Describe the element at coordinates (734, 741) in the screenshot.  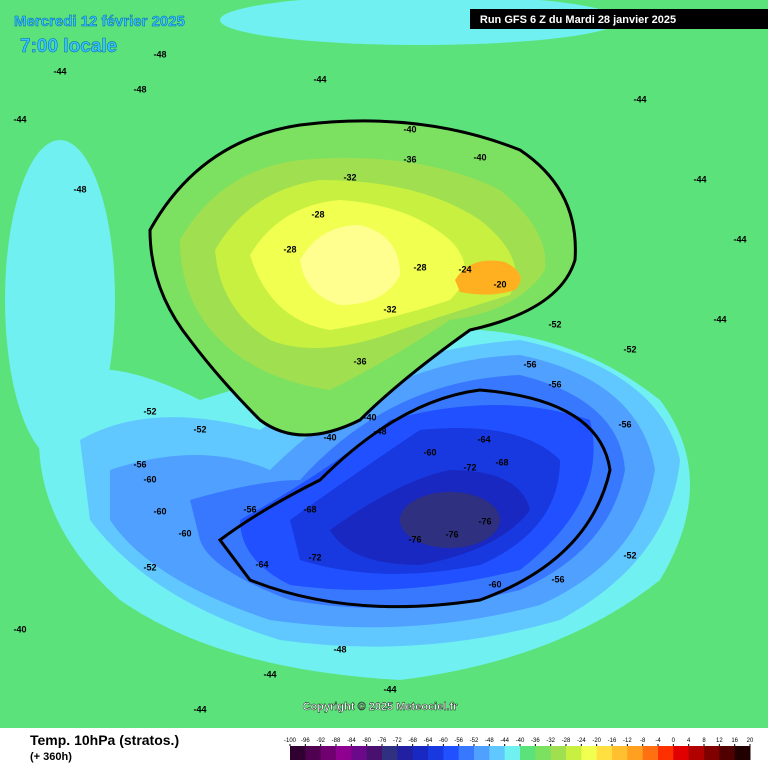
I see `scale-label: 16` at that location.